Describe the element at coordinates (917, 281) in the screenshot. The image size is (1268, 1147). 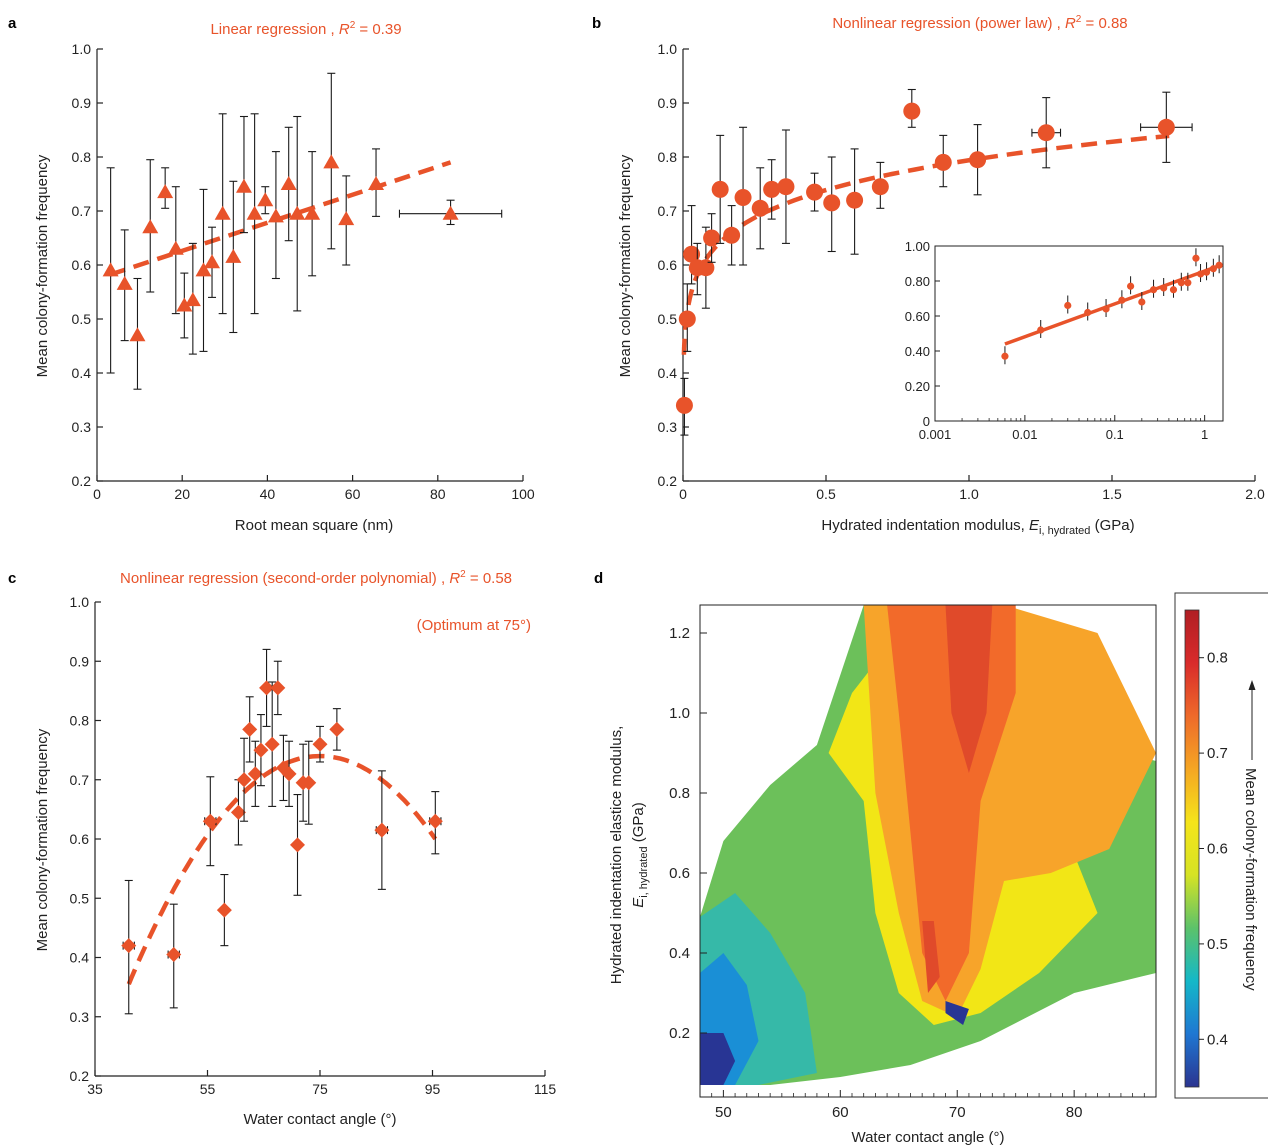
I see `inset-y-tick-label: 0.80` at that location.